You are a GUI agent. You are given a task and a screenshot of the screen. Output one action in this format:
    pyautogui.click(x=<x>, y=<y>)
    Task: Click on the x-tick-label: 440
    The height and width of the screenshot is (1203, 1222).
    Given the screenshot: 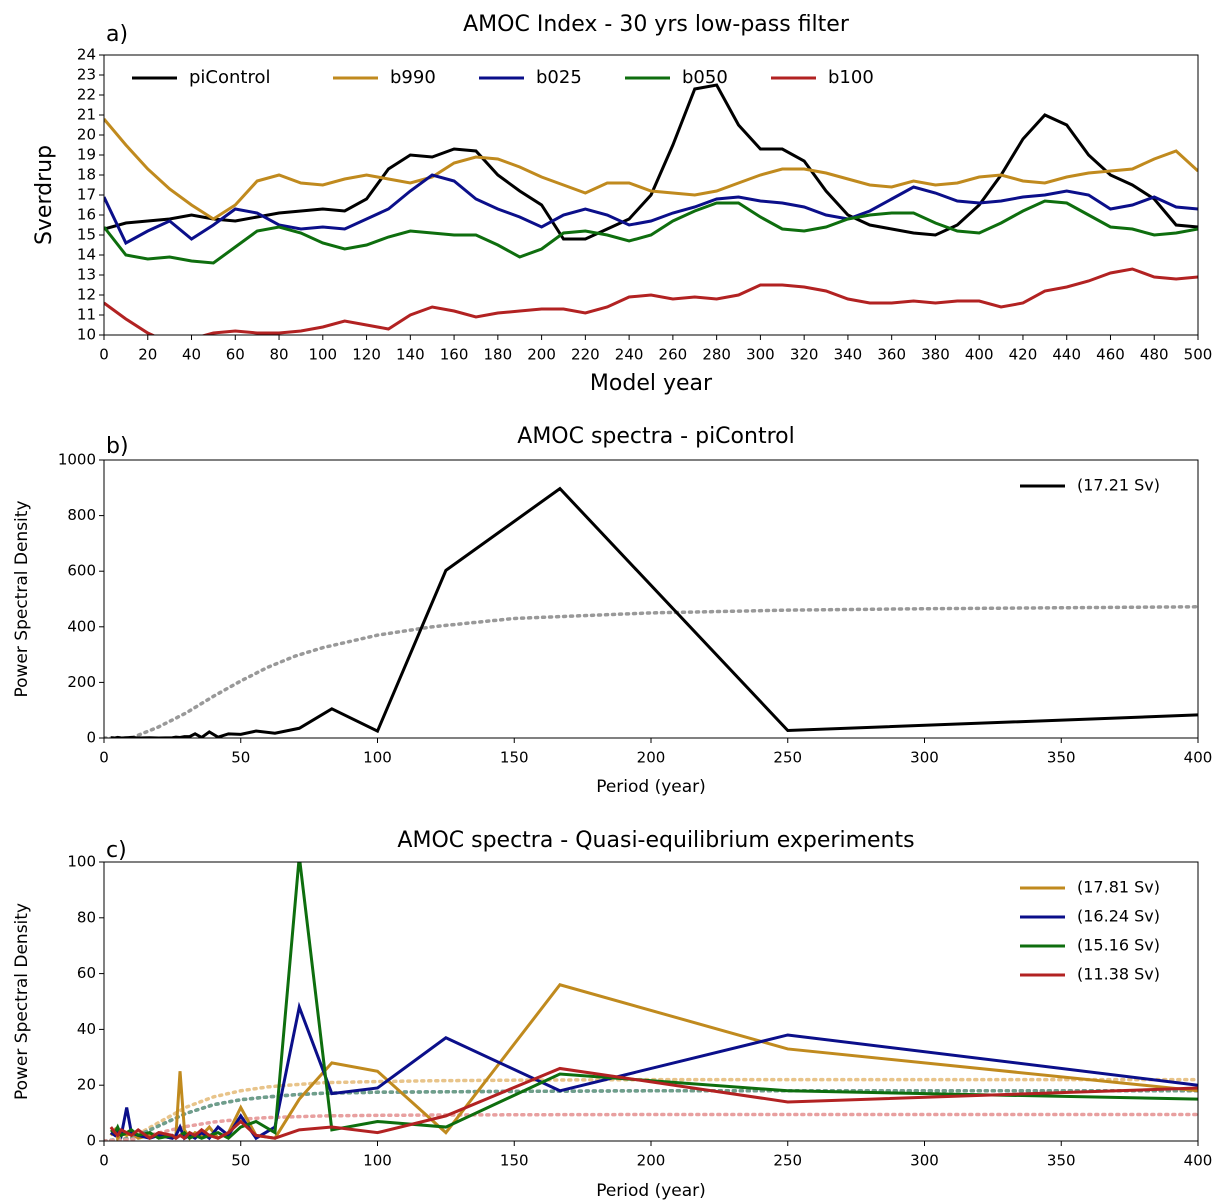 What is the action you would take?
    pyautogui.click(x=1066, y=355)
    